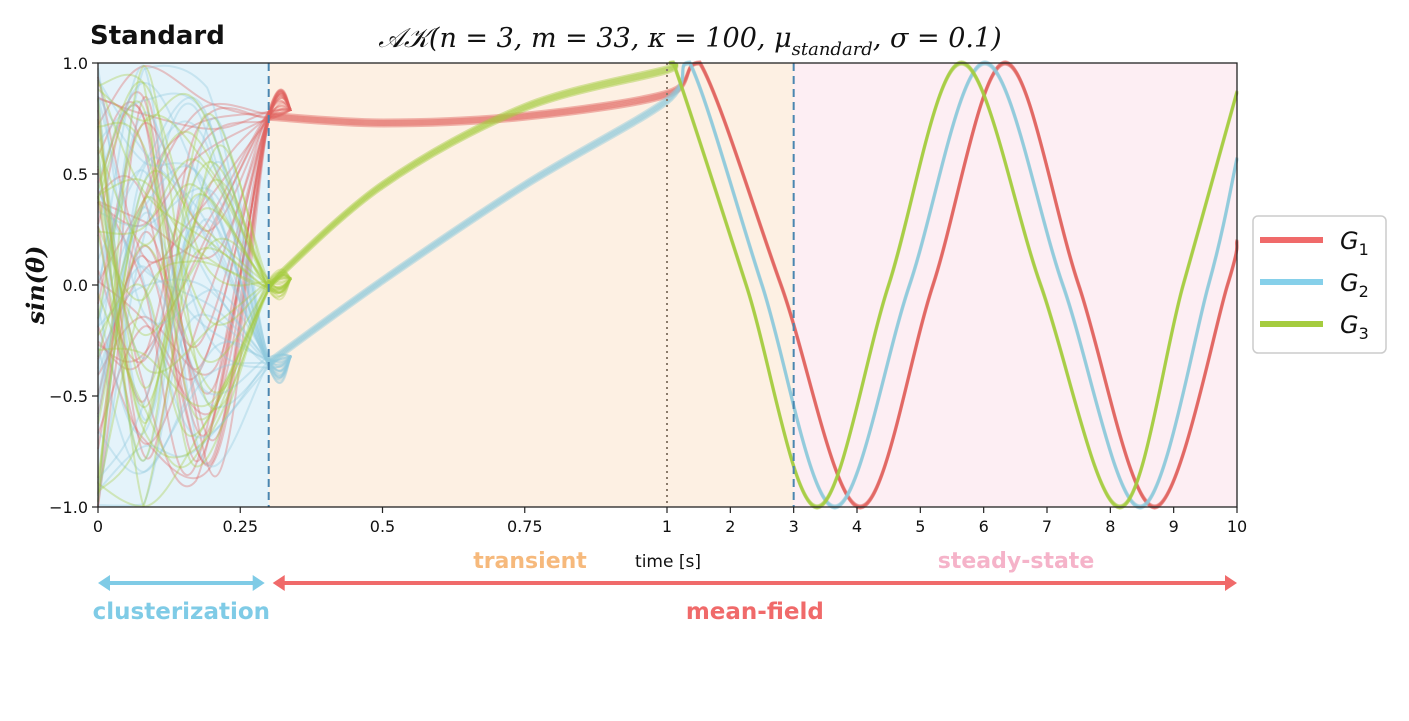 This screenshot has height=721, width=1409. Describe the element at coordinates (1354, 243) in the screenshot. I see `legend-label-G1: G1` at that location.